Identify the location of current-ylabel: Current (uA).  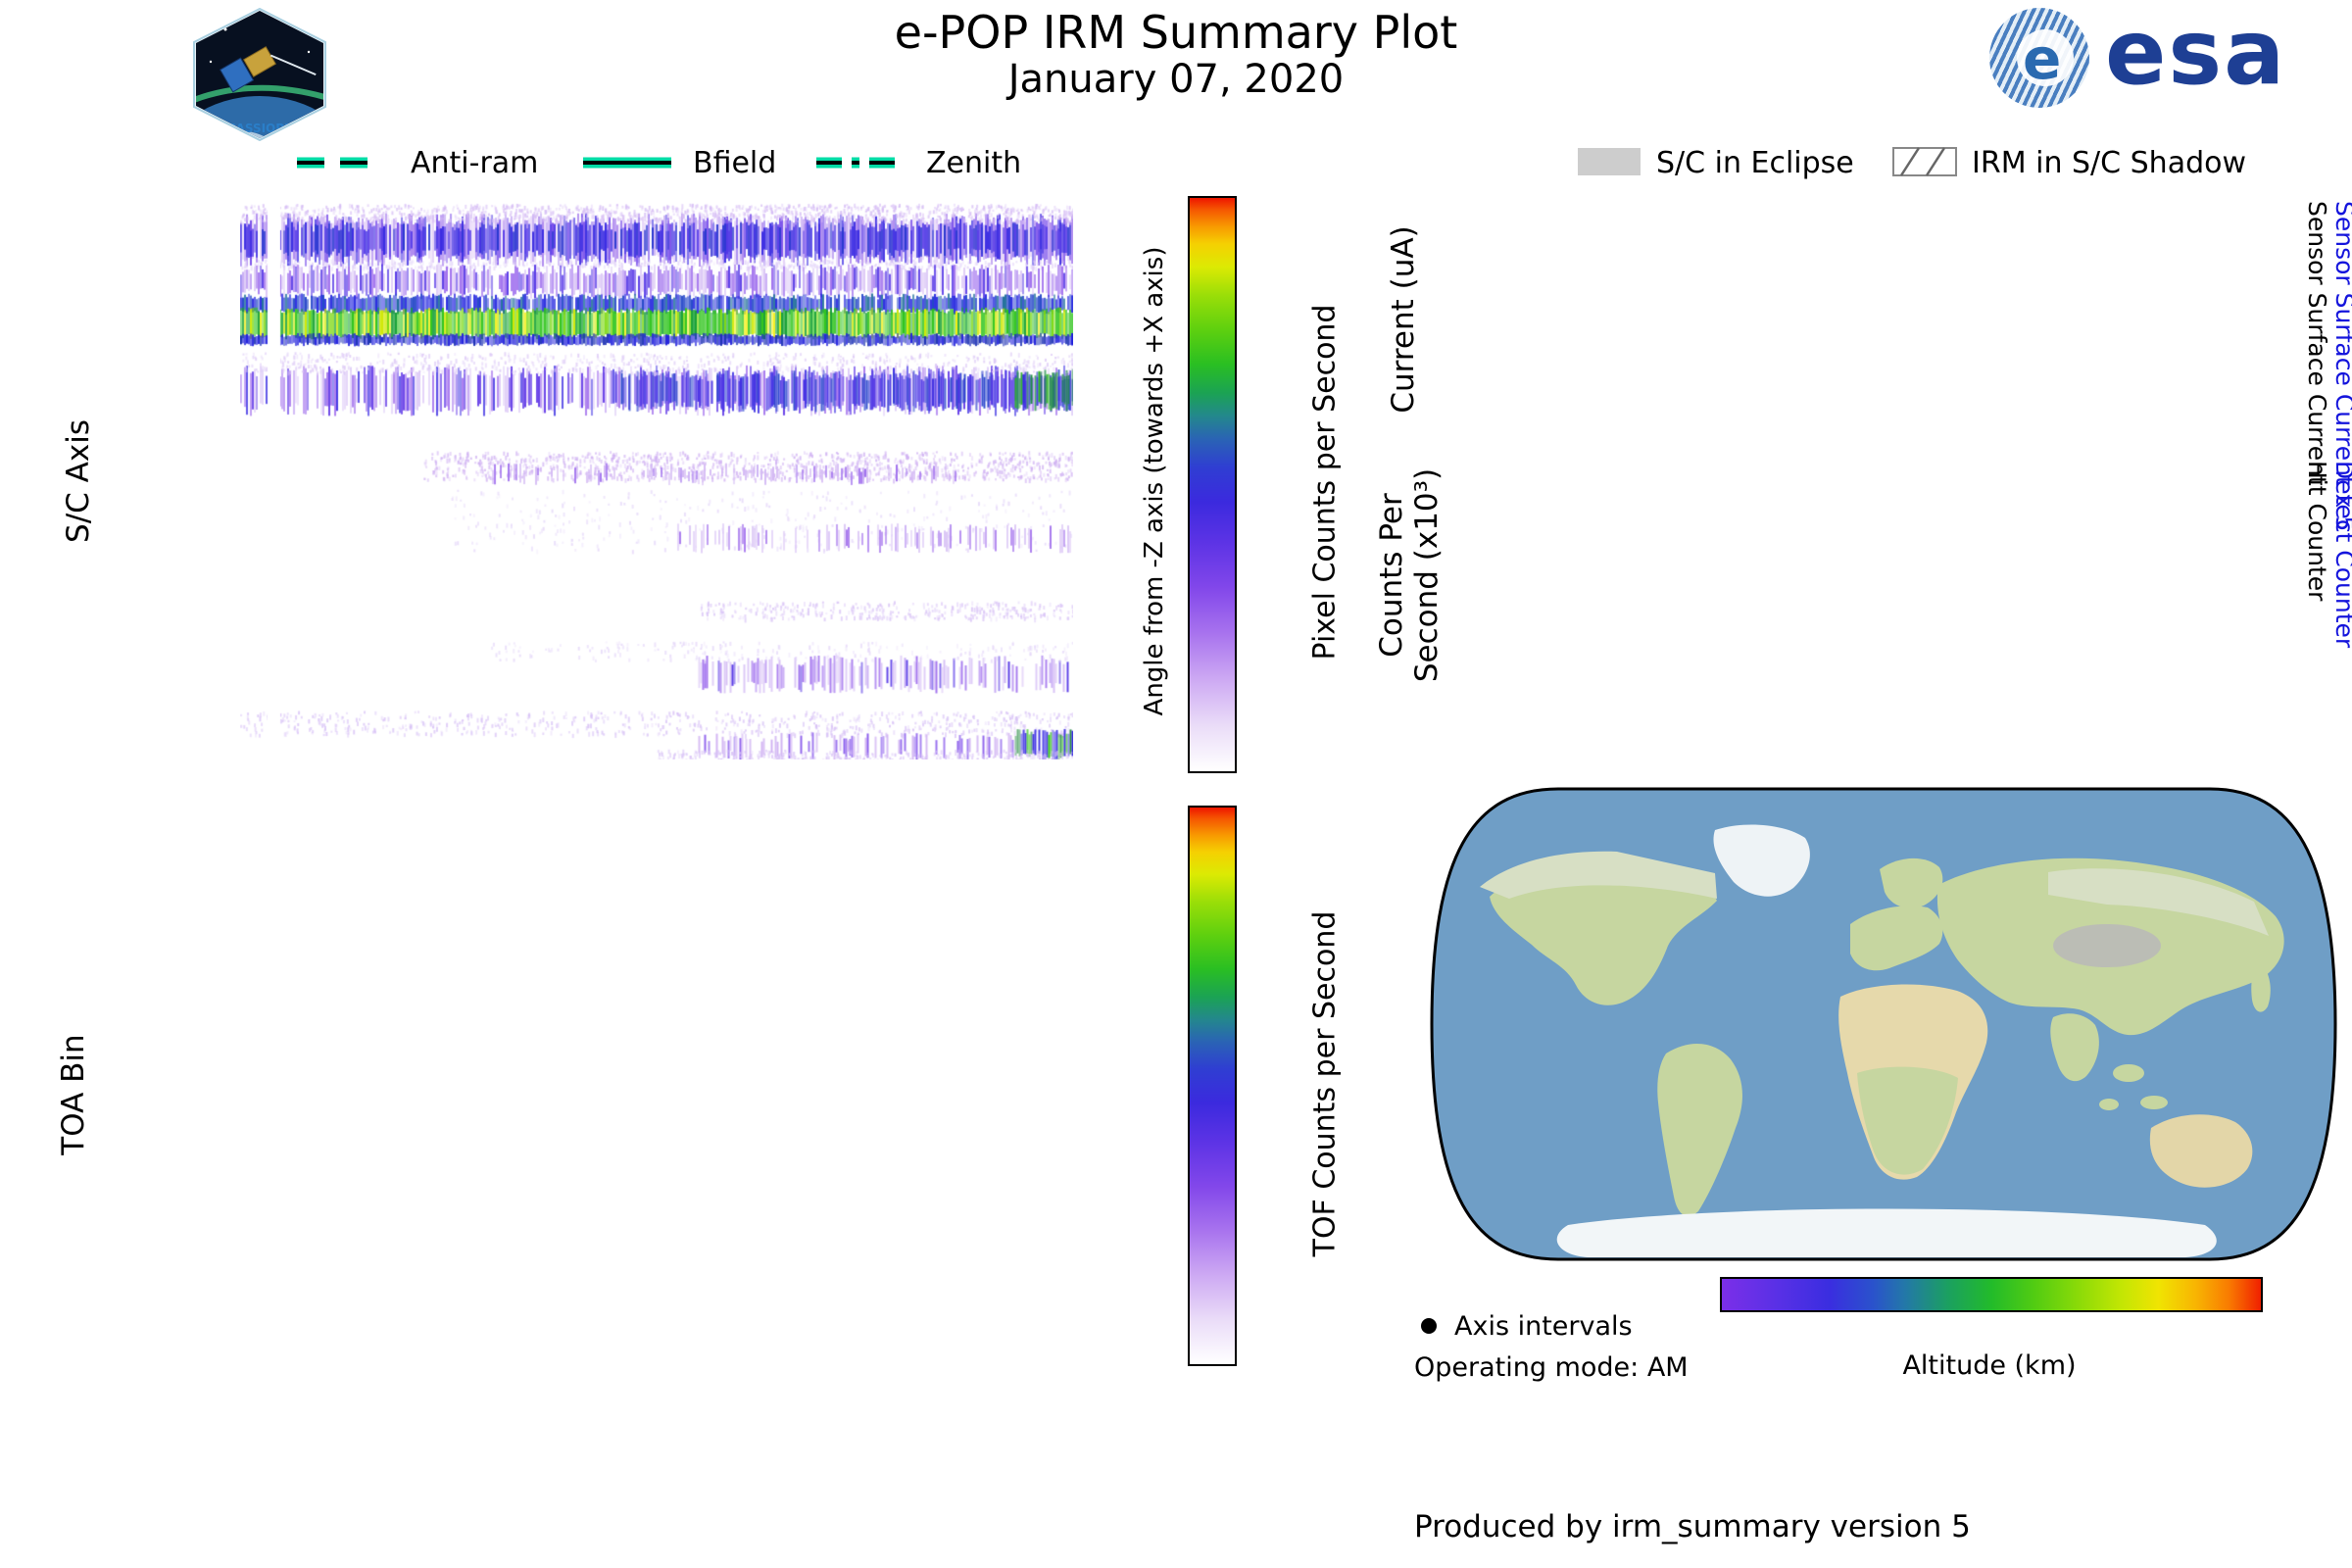
(1403, 319).